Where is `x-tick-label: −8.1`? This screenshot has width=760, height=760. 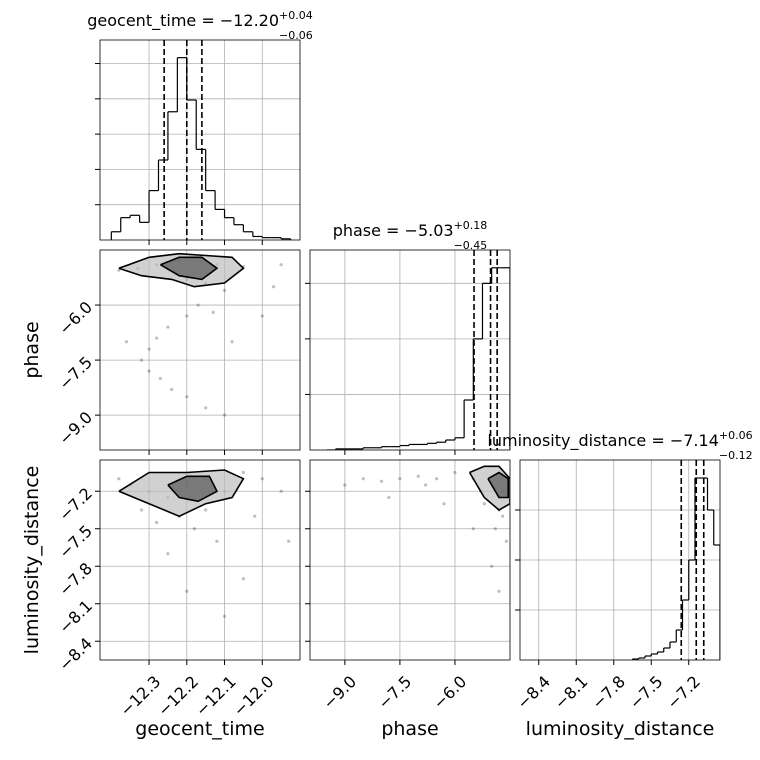
x-tick-label: −8.1 is located at coordinates (571, 692).